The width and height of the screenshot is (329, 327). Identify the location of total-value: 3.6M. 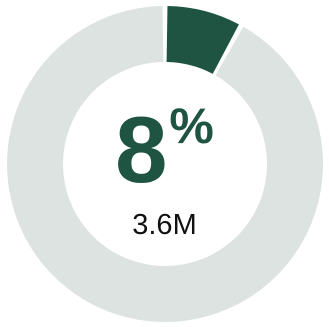
(164, 225).